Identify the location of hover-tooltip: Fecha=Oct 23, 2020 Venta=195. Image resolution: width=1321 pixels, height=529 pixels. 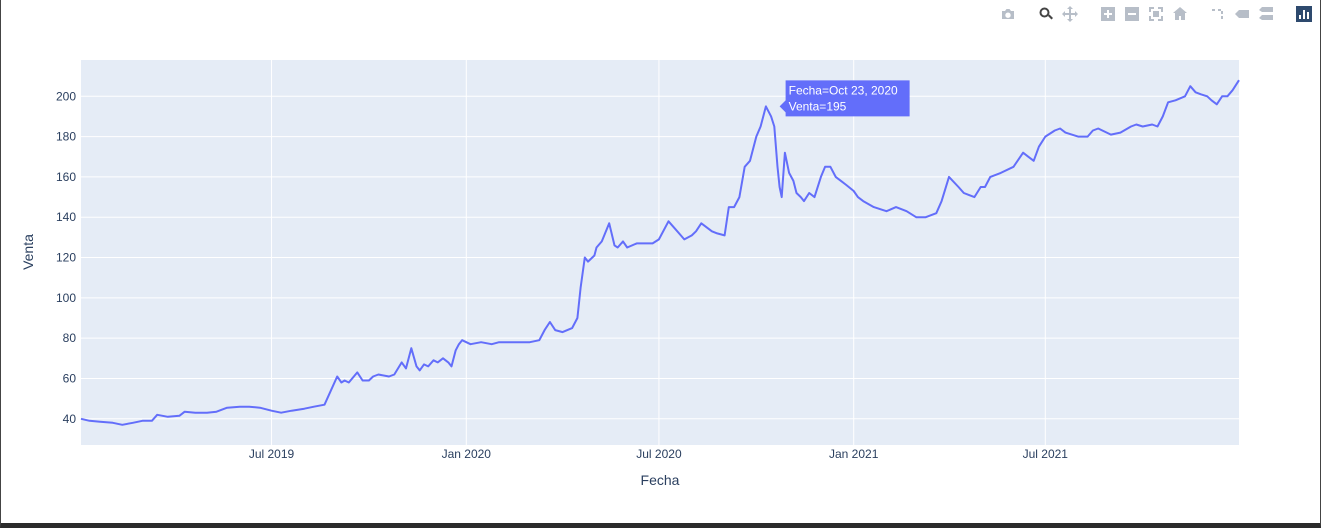
(844, 98).